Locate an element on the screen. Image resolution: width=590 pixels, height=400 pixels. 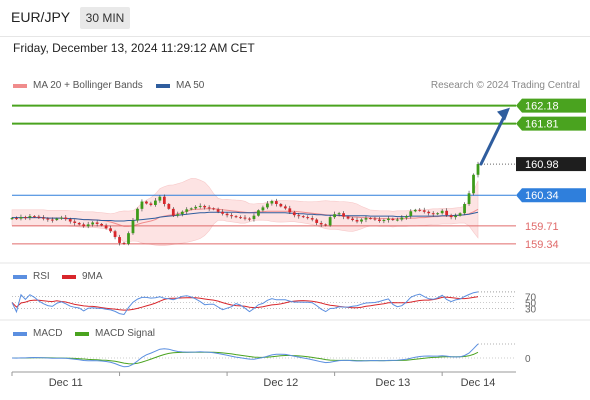
rsi-line is located at coordinates (245, 303).